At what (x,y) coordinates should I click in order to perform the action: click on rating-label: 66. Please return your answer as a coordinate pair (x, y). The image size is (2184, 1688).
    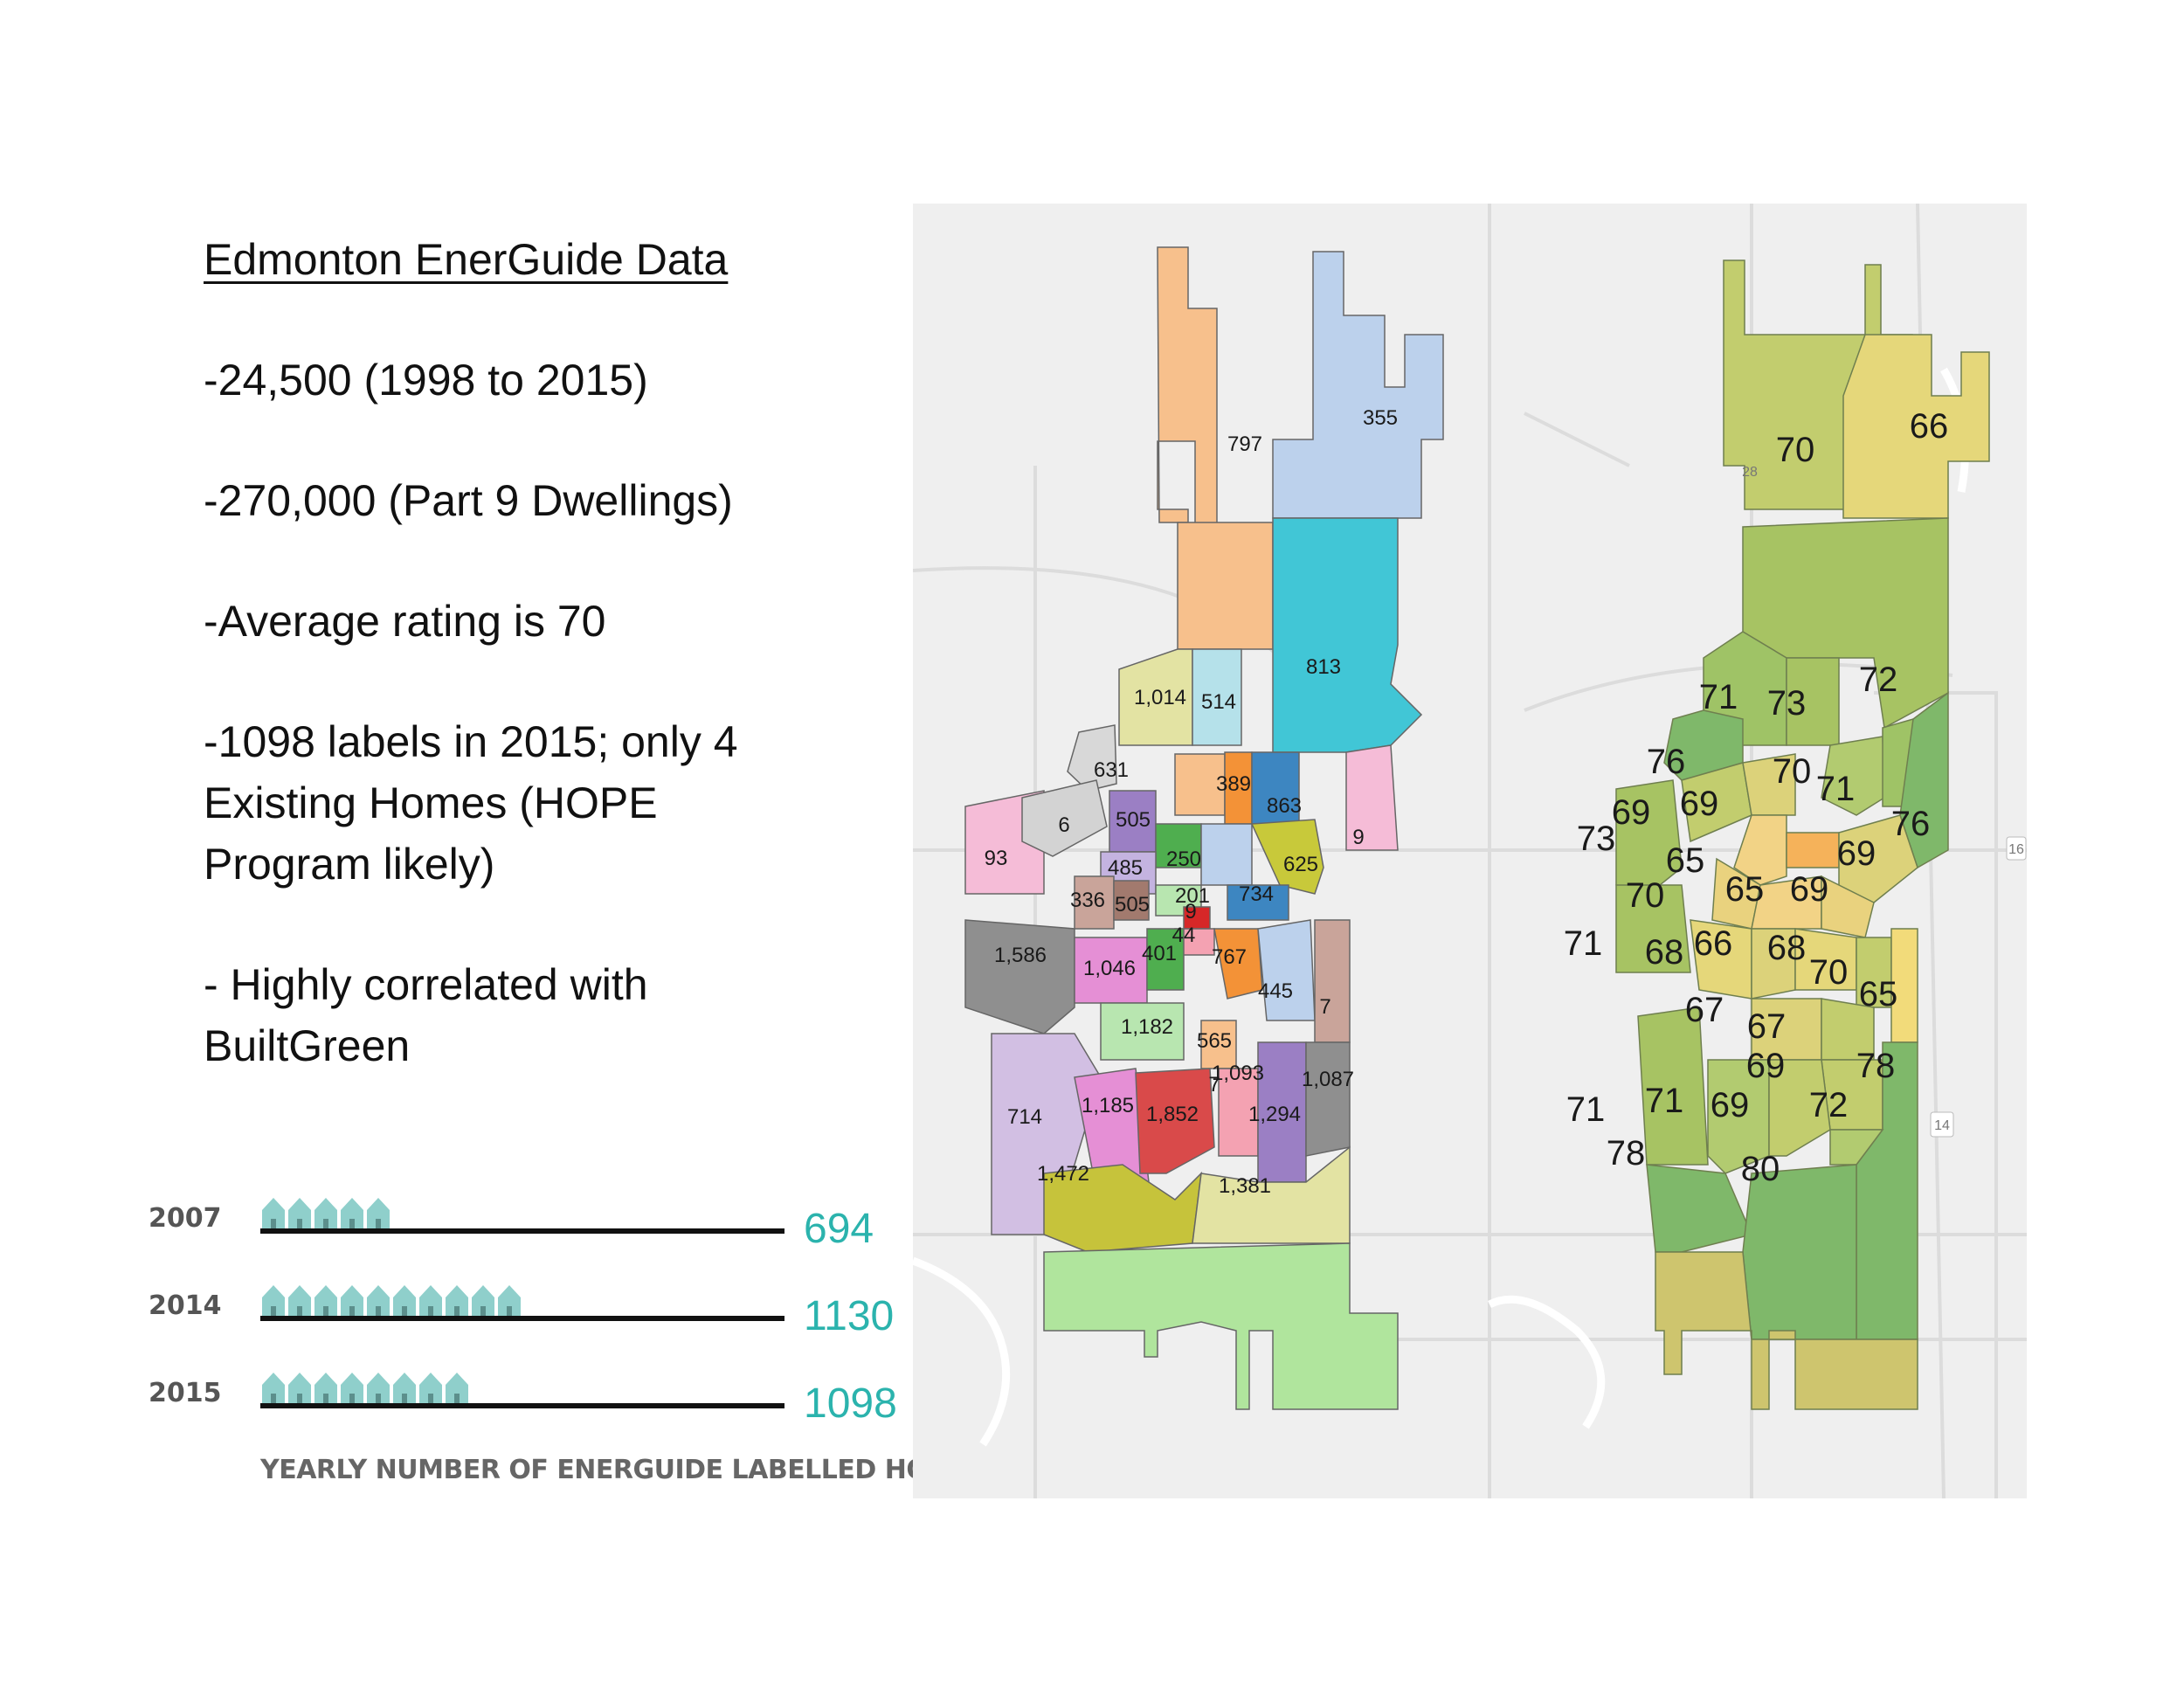
    Looking at the image, I should click on (1713, 943).